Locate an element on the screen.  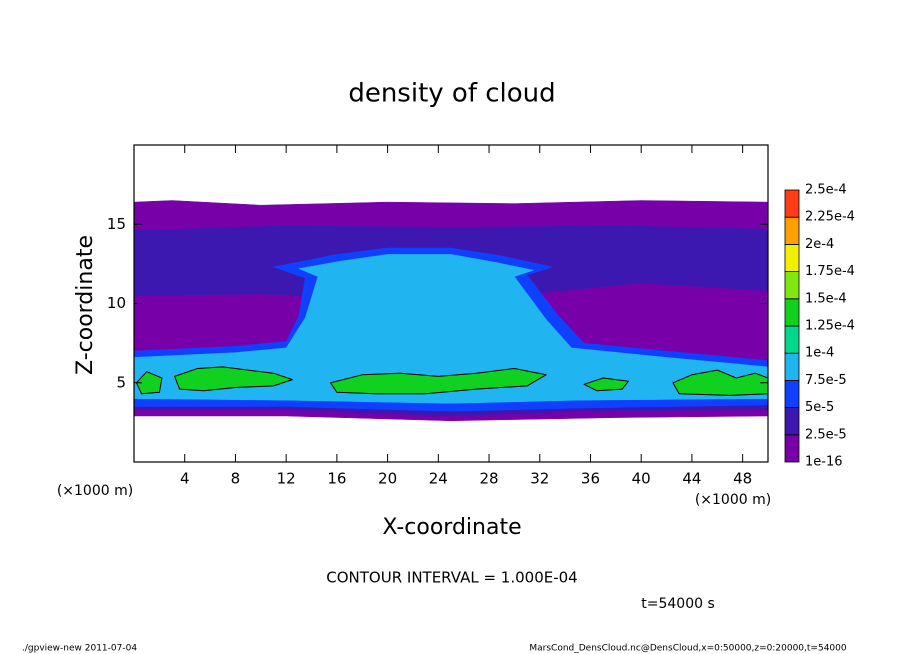
x-tick-label: 40 is located at coordinates (641, 479).